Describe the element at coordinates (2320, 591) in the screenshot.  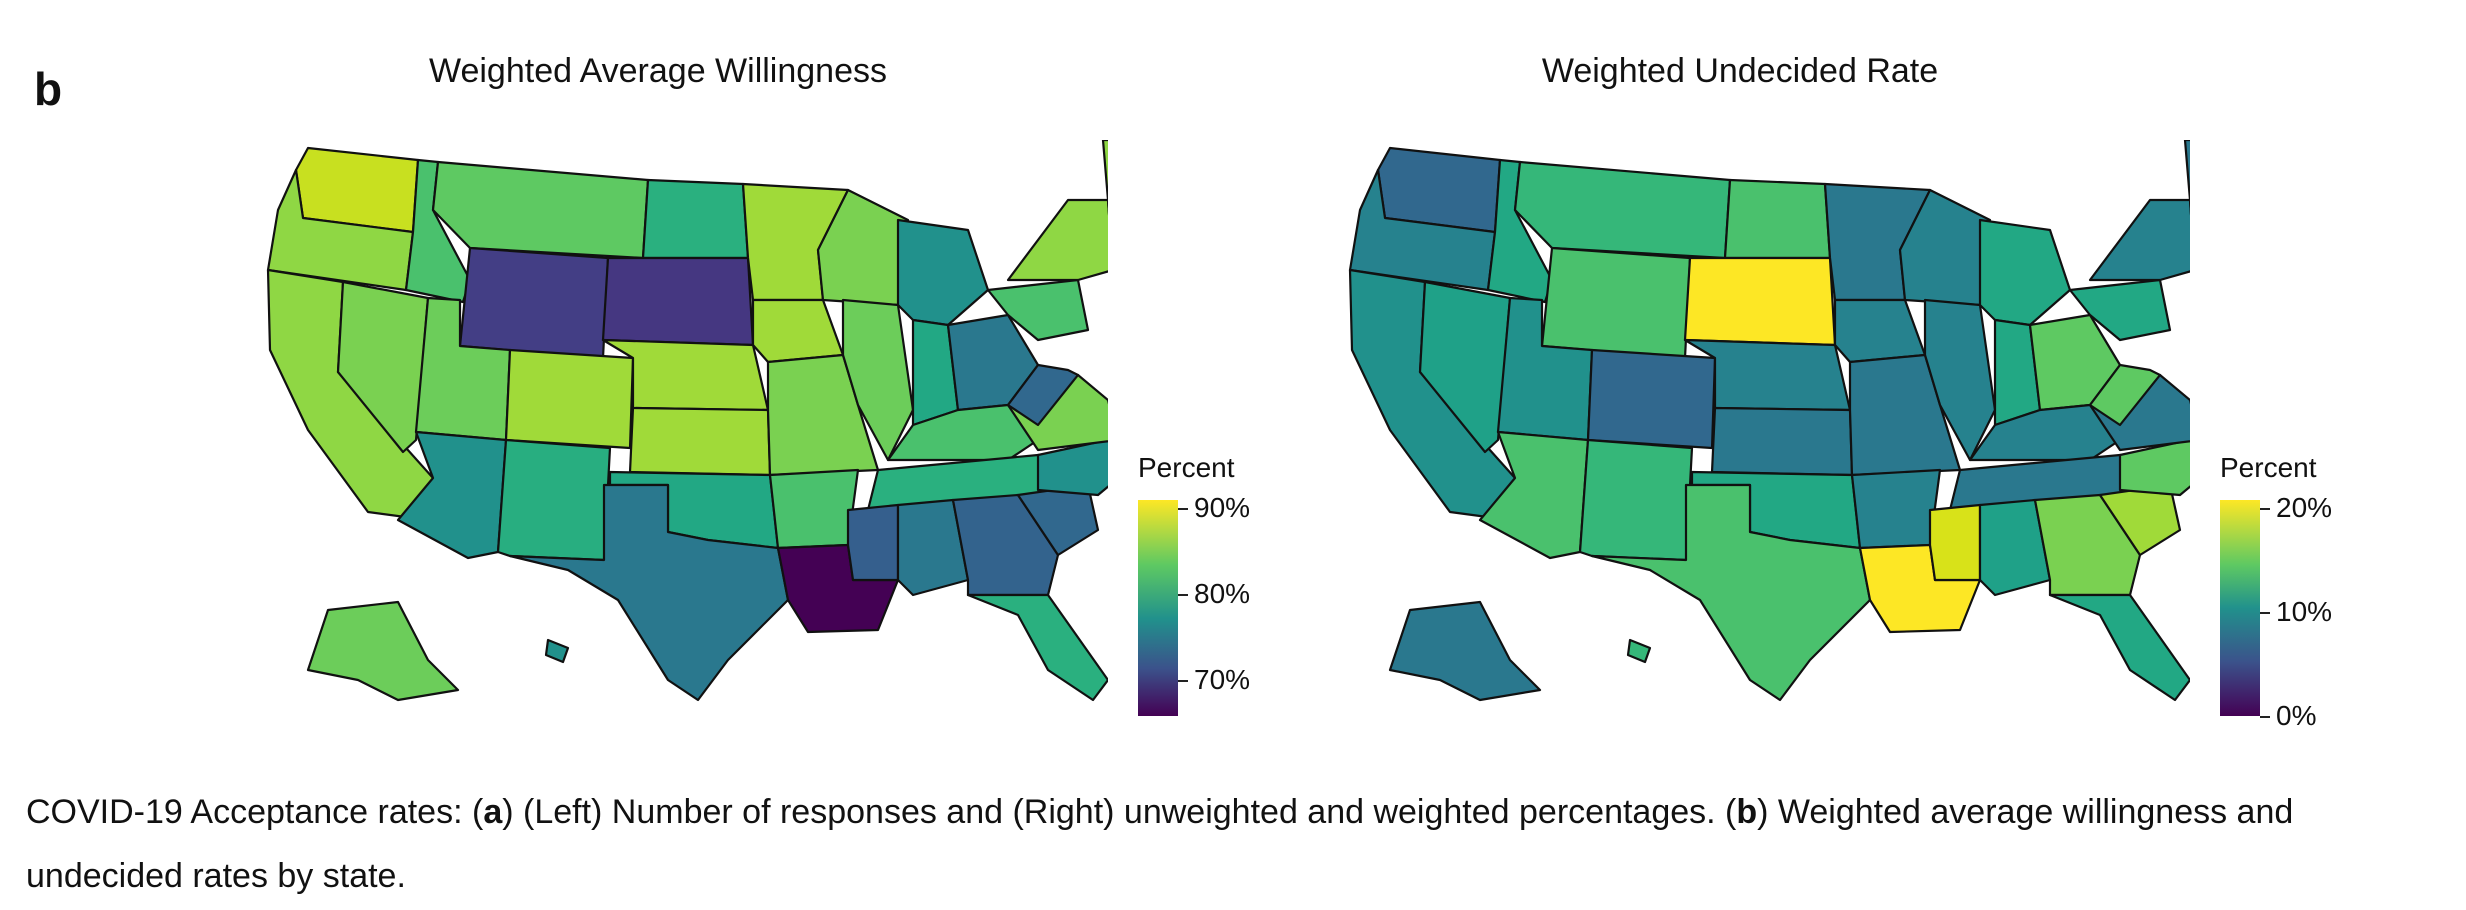
I see `legend-undecided: Percent 20% 10% 0%` at that location.